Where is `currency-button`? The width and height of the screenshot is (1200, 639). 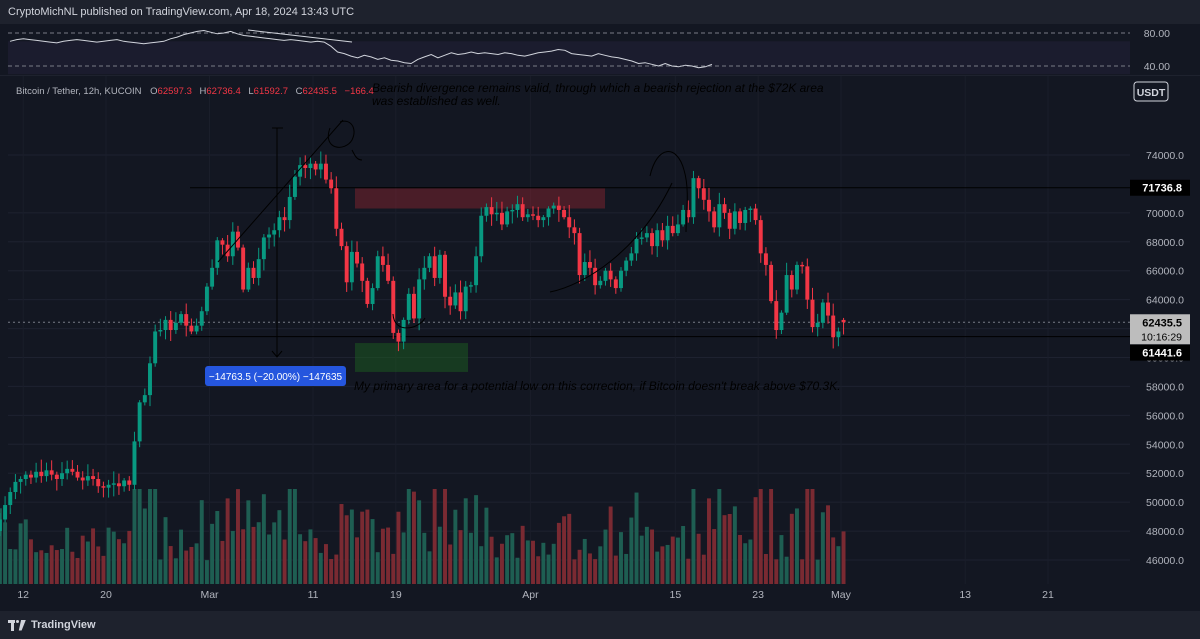 currency-button is located at coordinates (1151, 91).